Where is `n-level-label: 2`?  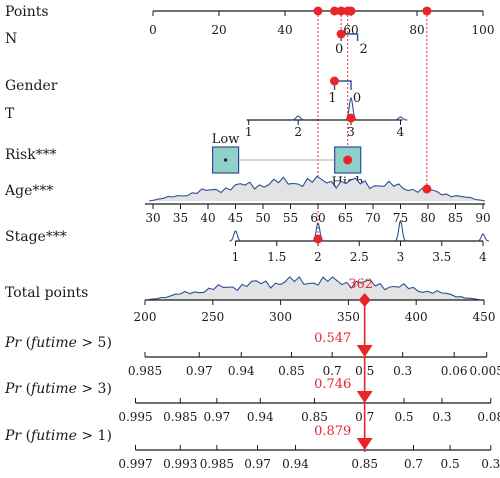 n-level-label: 2 is located at coordinates (363, 49).